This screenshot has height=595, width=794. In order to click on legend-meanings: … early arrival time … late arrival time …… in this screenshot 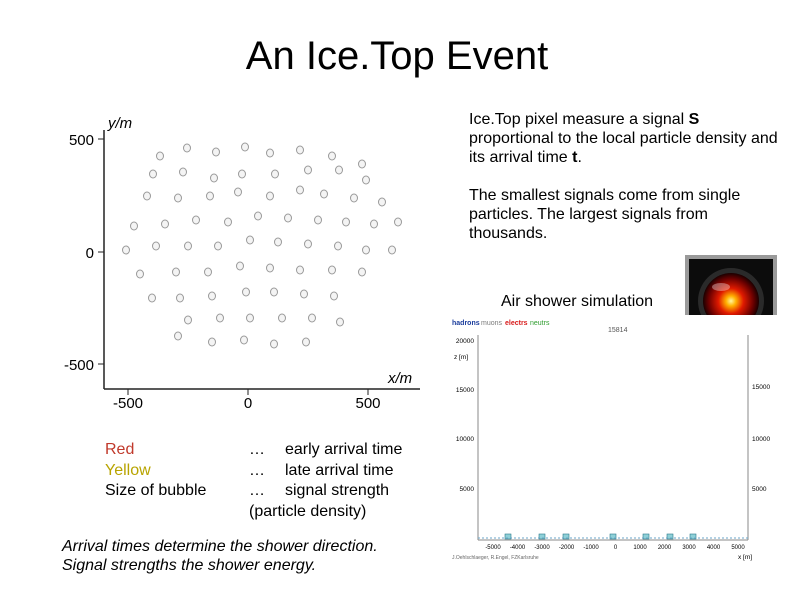, I will do `click(325, 481)`.